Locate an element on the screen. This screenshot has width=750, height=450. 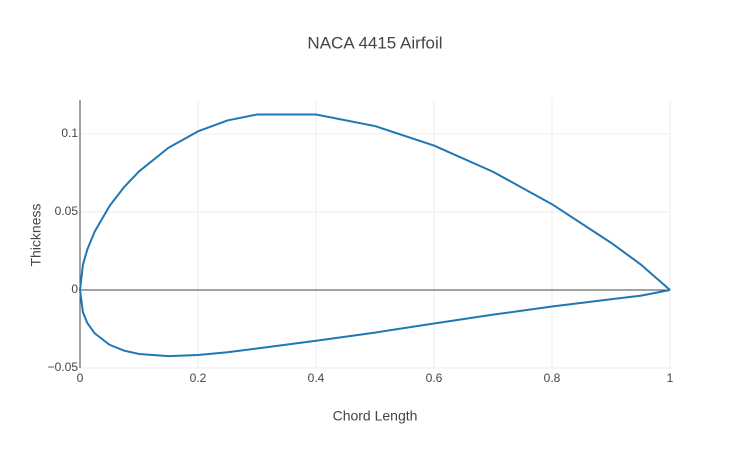
x-tick-label: 0.8 is located at coordinates (552, 378).